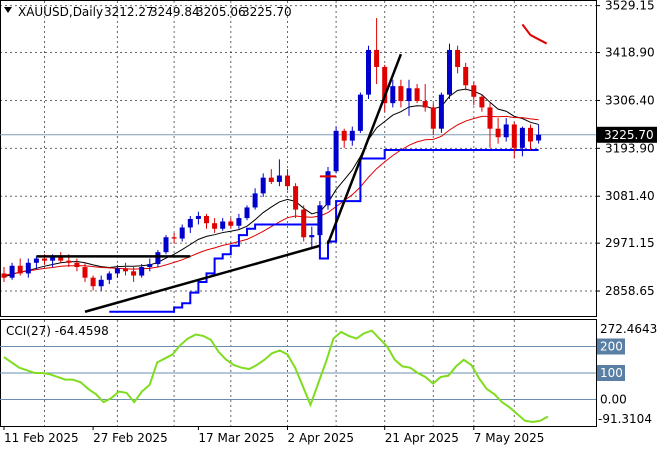 The width and height of the screenshot is (660, 450). What do you see at coordinates (267, 12) in the screenshot?
I see `ohlc-close: 3225.70` at bounding box center [267, 12].